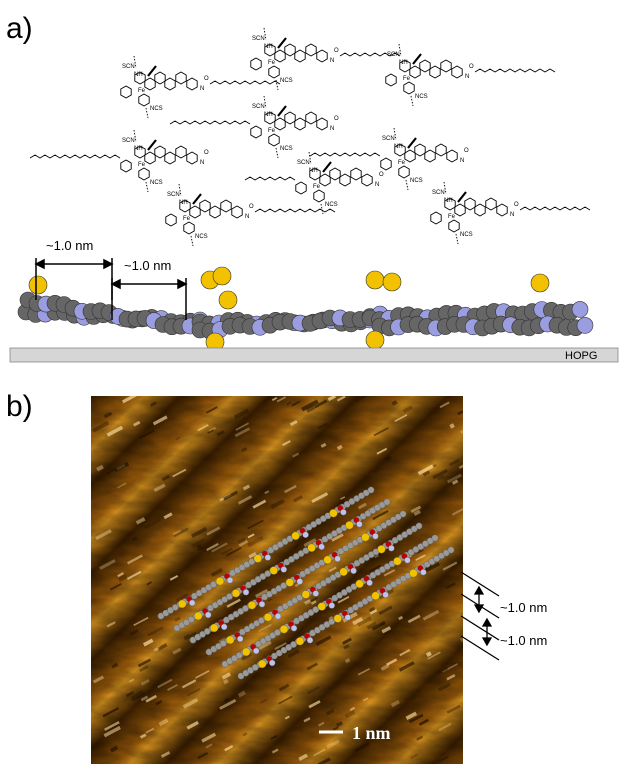  I want to click on sulfur-atom, so click(375, 340).